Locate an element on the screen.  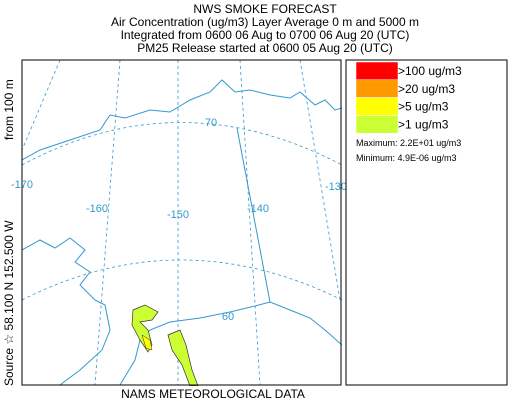
maximum: Maximum: 2.2E+01 ug/m3 is located at coordinates (408, 143).